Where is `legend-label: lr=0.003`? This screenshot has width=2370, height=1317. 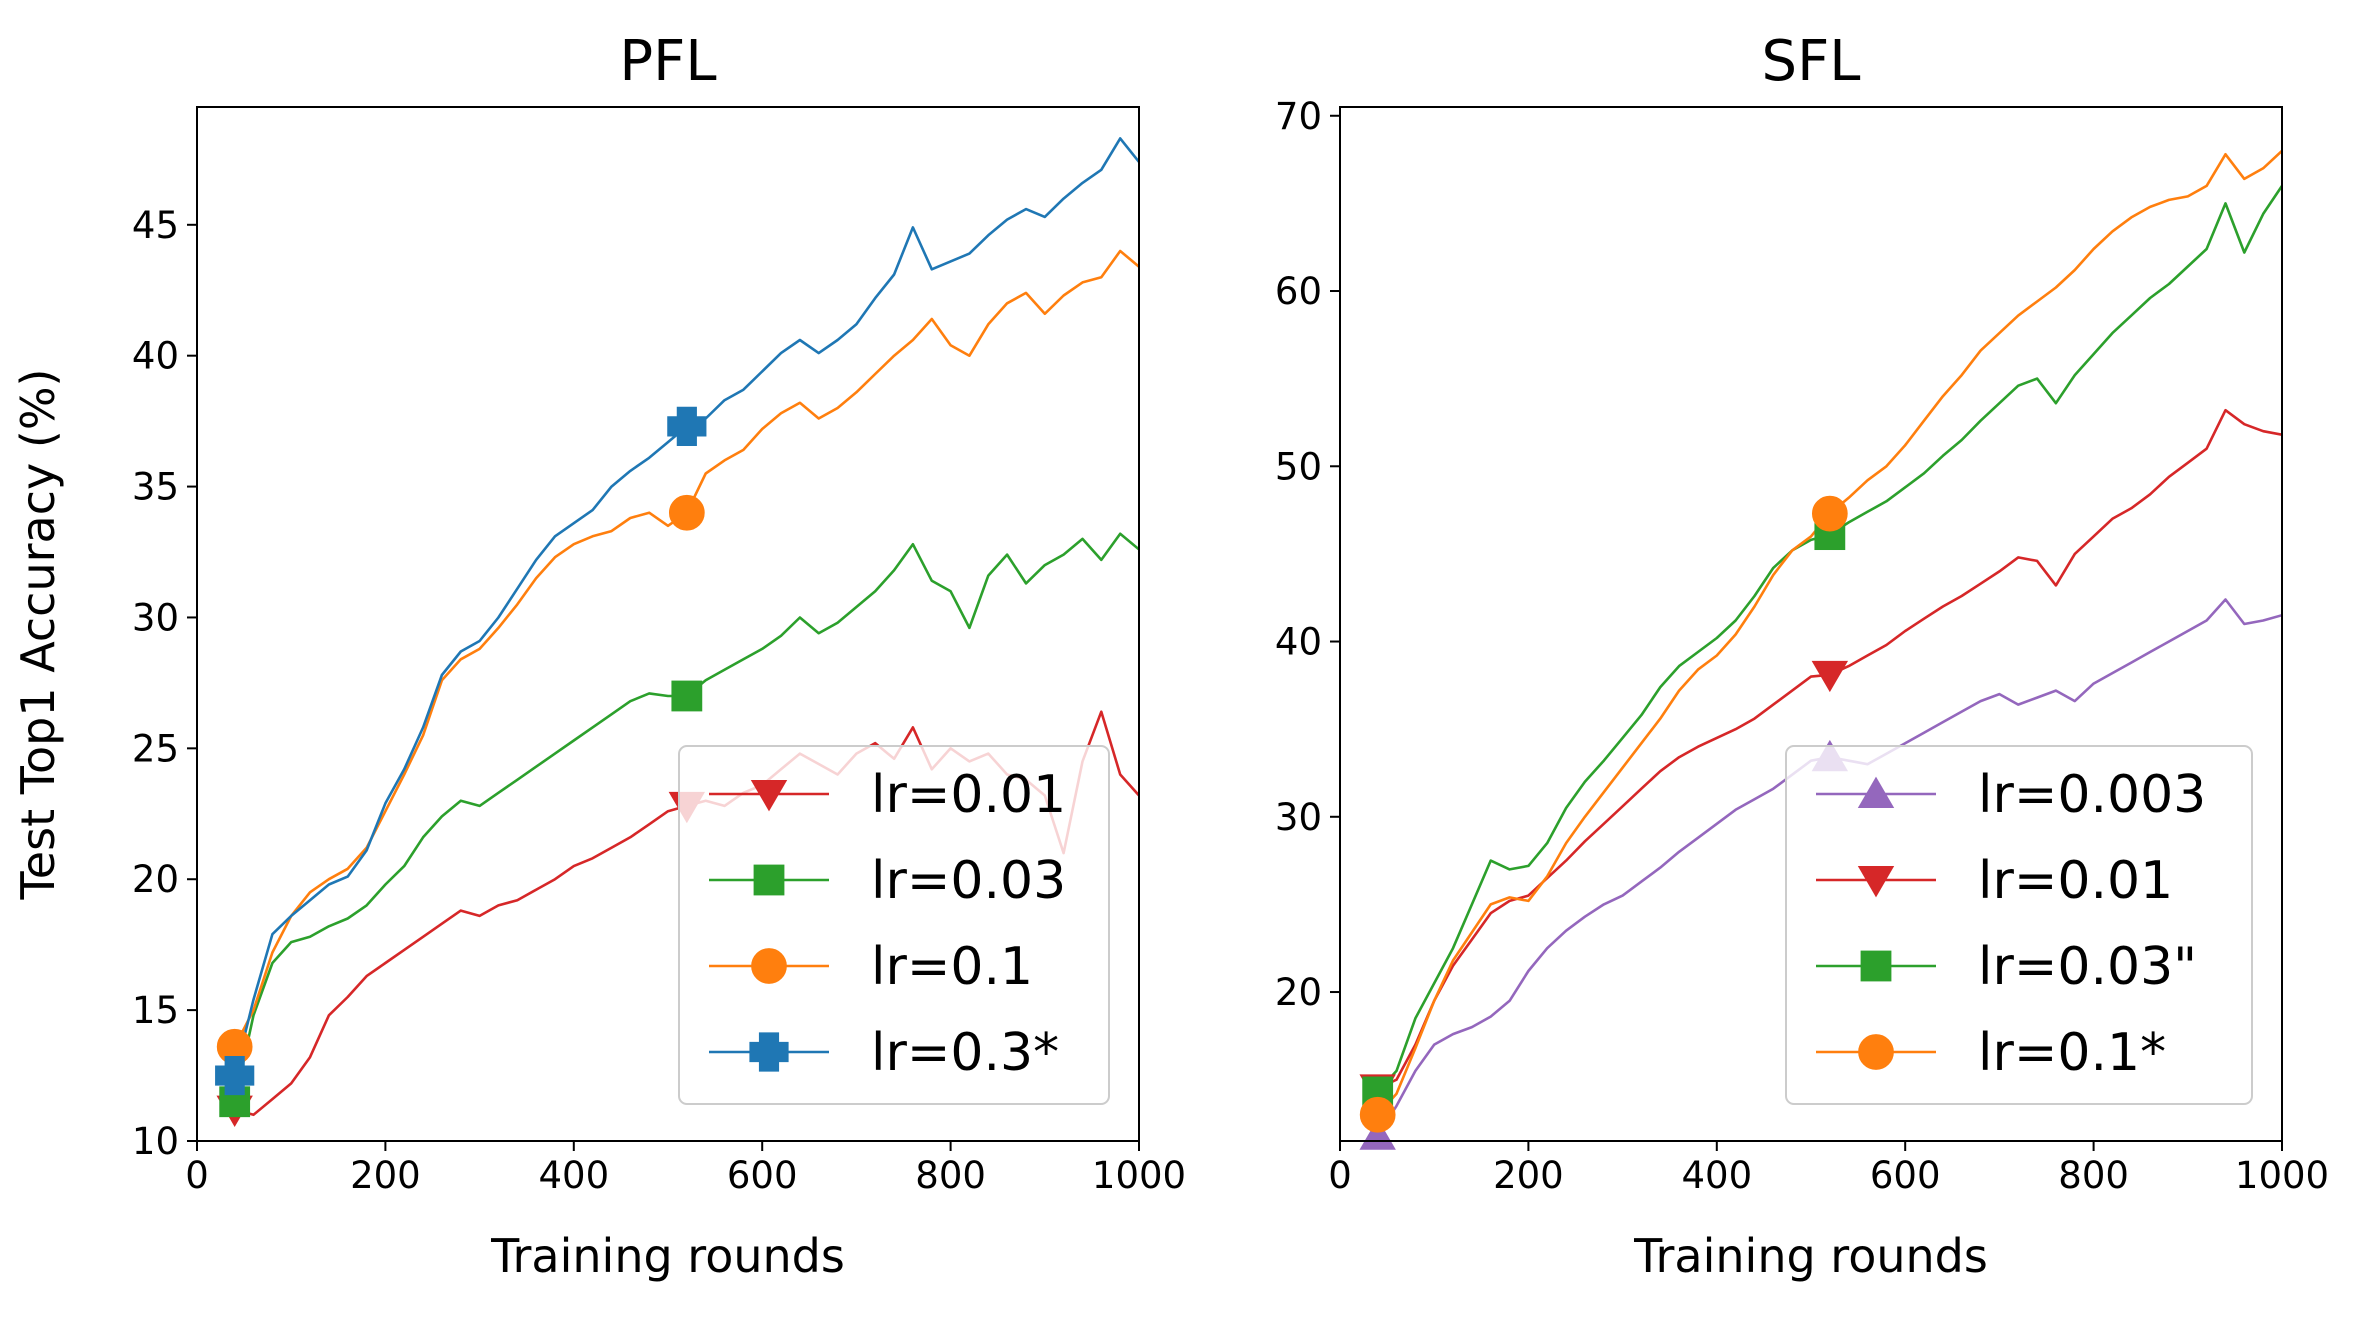
legend-label: lr=0.003 is located at coordinates (2092, 795).